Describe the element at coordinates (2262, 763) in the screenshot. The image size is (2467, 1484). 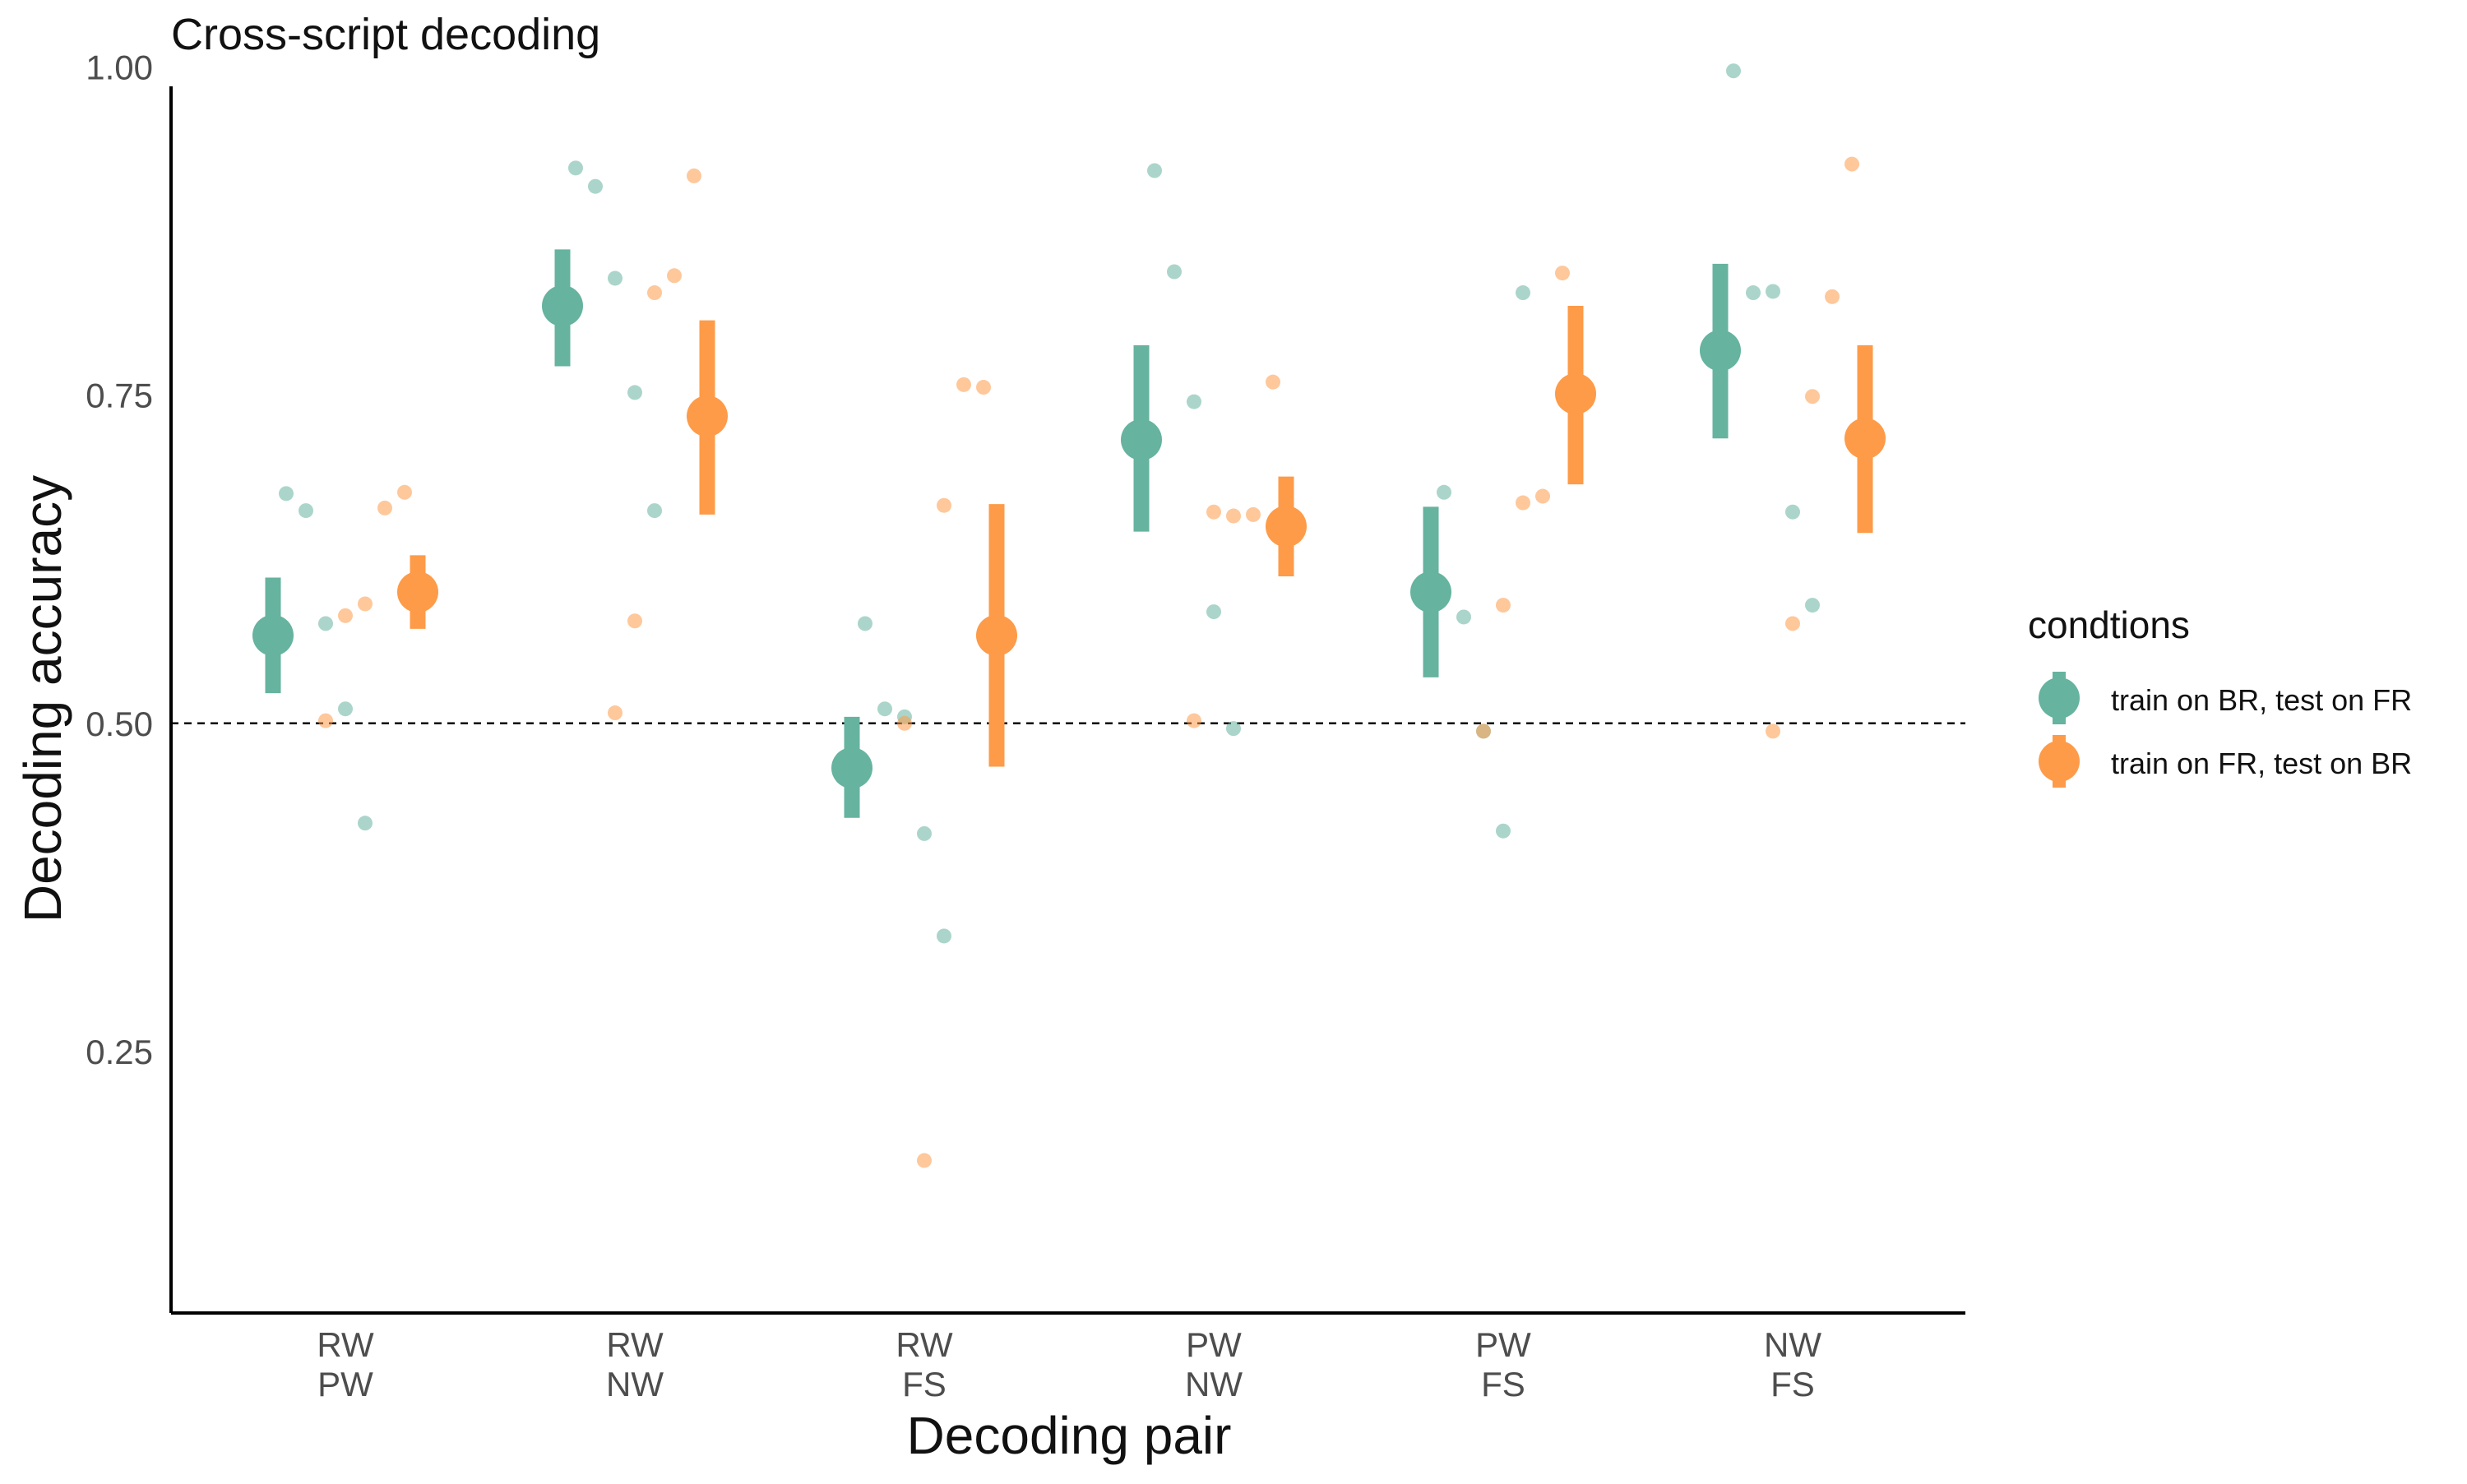
I see `legend-label: train on FR, test on BR` at that location.